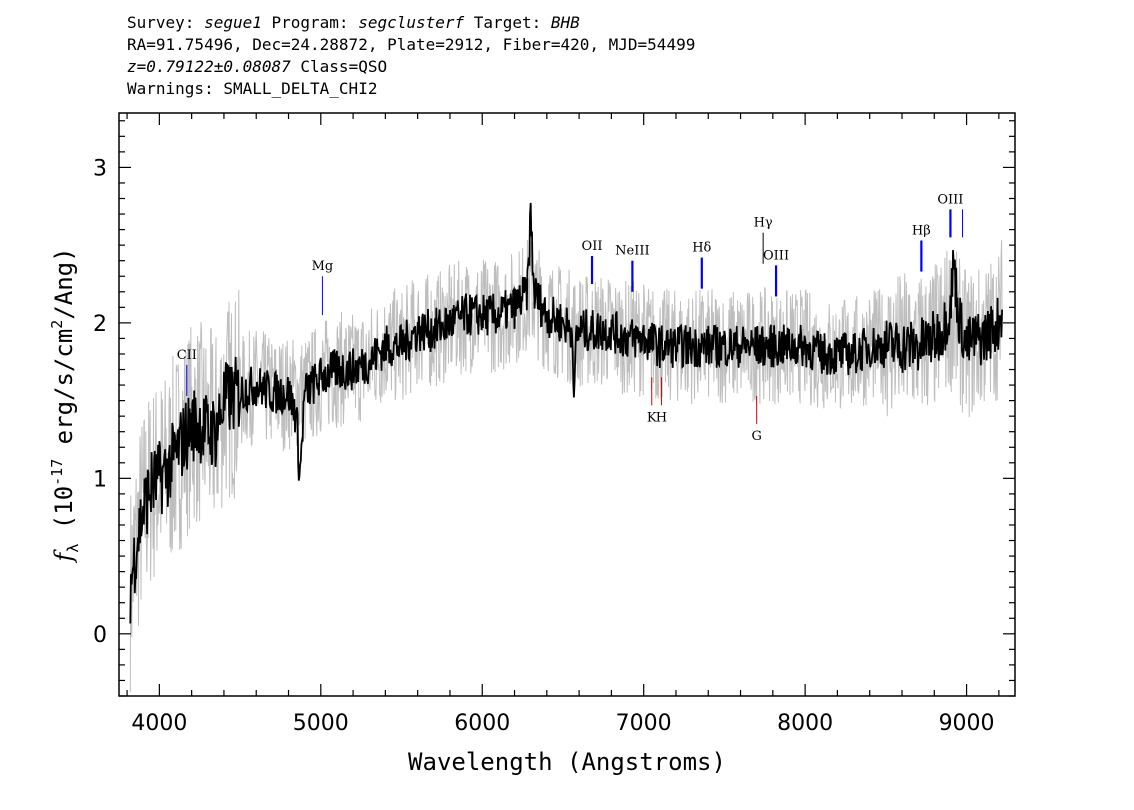 This screenshot has height=810, width=1134. I want to click on header-line-warnings: Warnings: SMALL_DELTA_CHI2, so click(252, 88).